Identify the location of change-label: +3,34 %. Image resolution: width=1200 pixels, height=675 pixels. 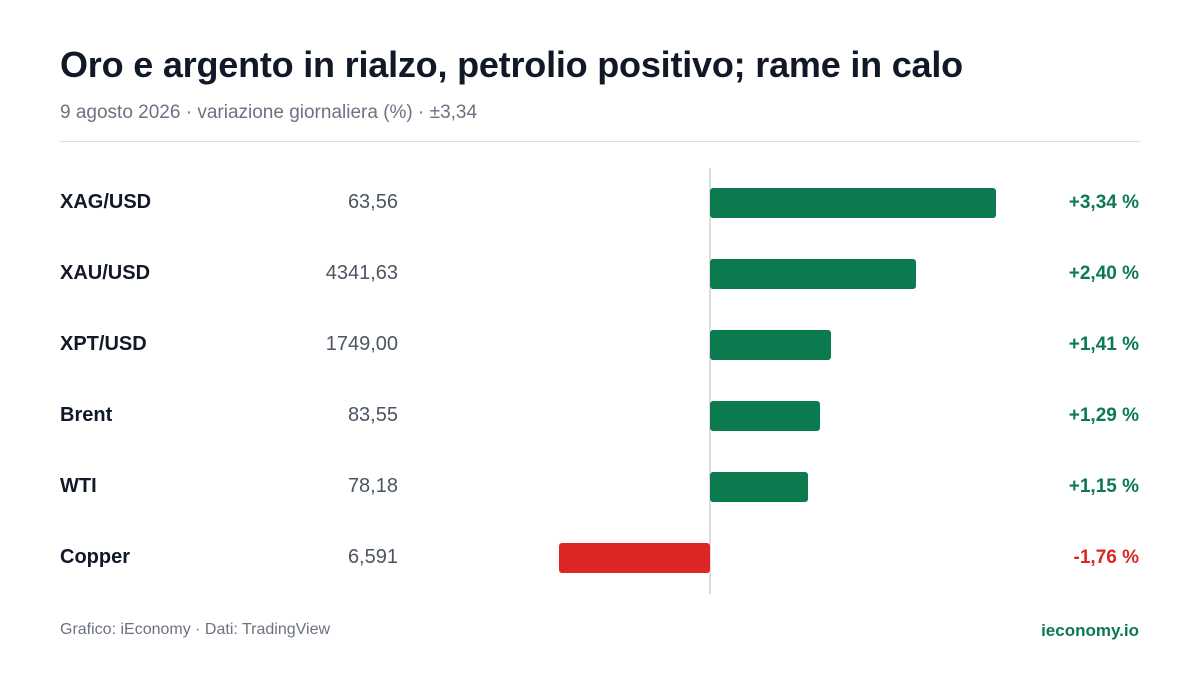
(1103, 202).